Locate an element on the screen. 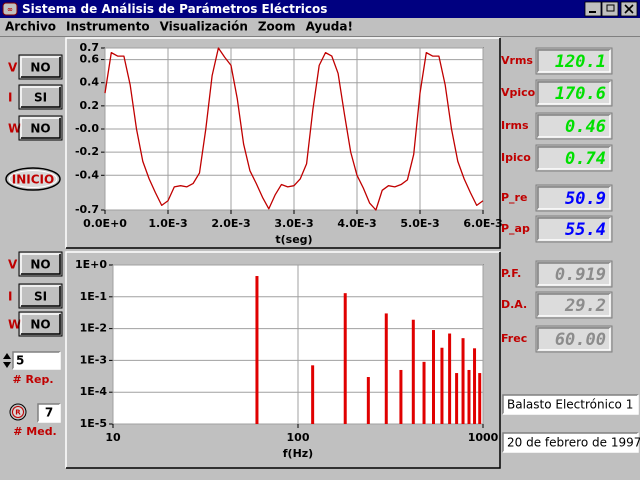  channel-label: W is located at coordinates (14, 325).